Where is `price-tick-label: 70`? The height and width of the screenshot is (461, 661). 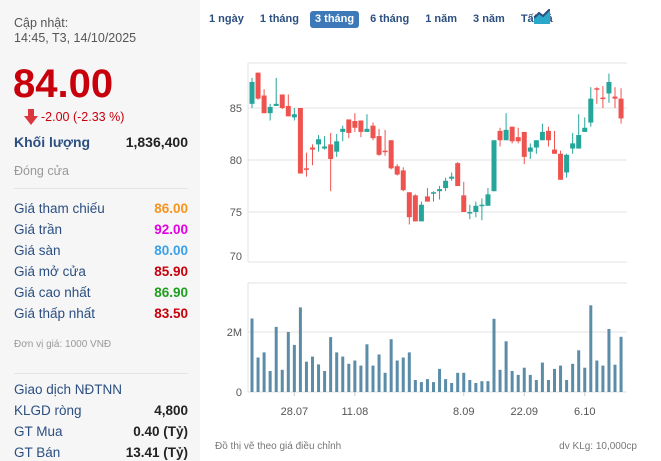
price-tick-label: 70 is located at coordinates (236, 257).